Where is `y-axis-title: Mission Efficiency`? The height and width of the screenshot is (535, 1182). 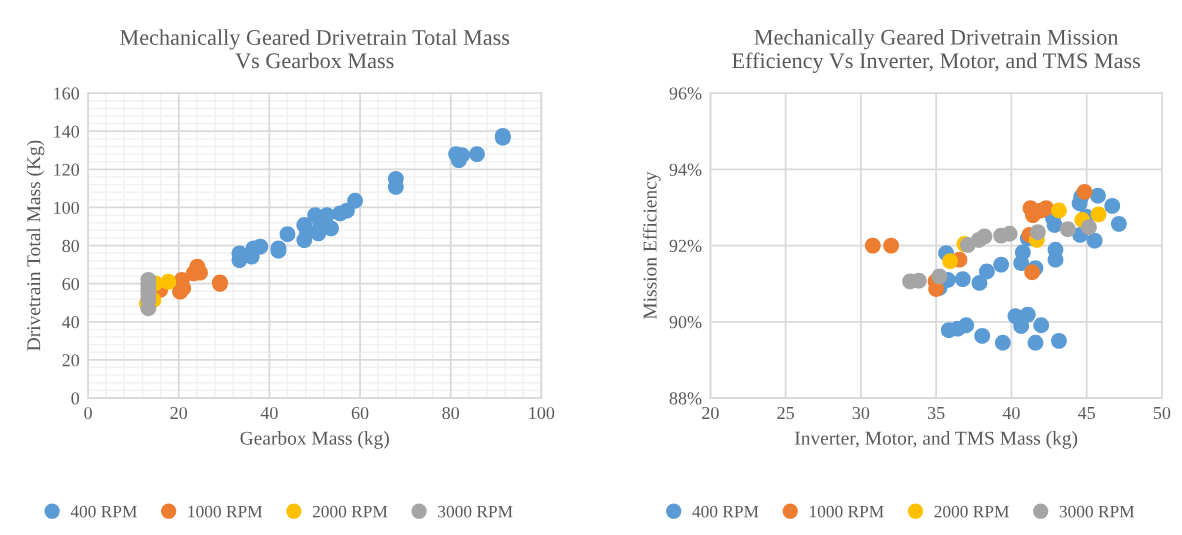 y-axis-title: Mission Efficiency is located at coordinates (651, 245).